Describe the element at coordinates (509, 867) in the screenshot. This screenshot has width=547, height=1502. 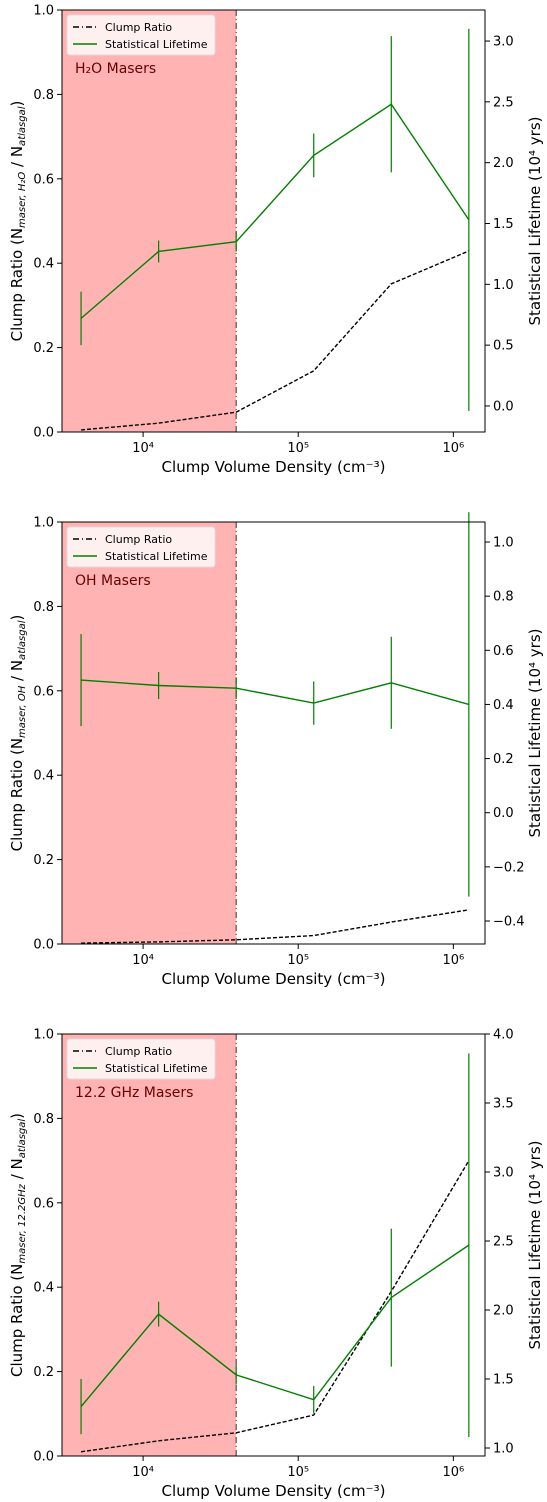
I see `y2-tick-label: −0.2` at that location.